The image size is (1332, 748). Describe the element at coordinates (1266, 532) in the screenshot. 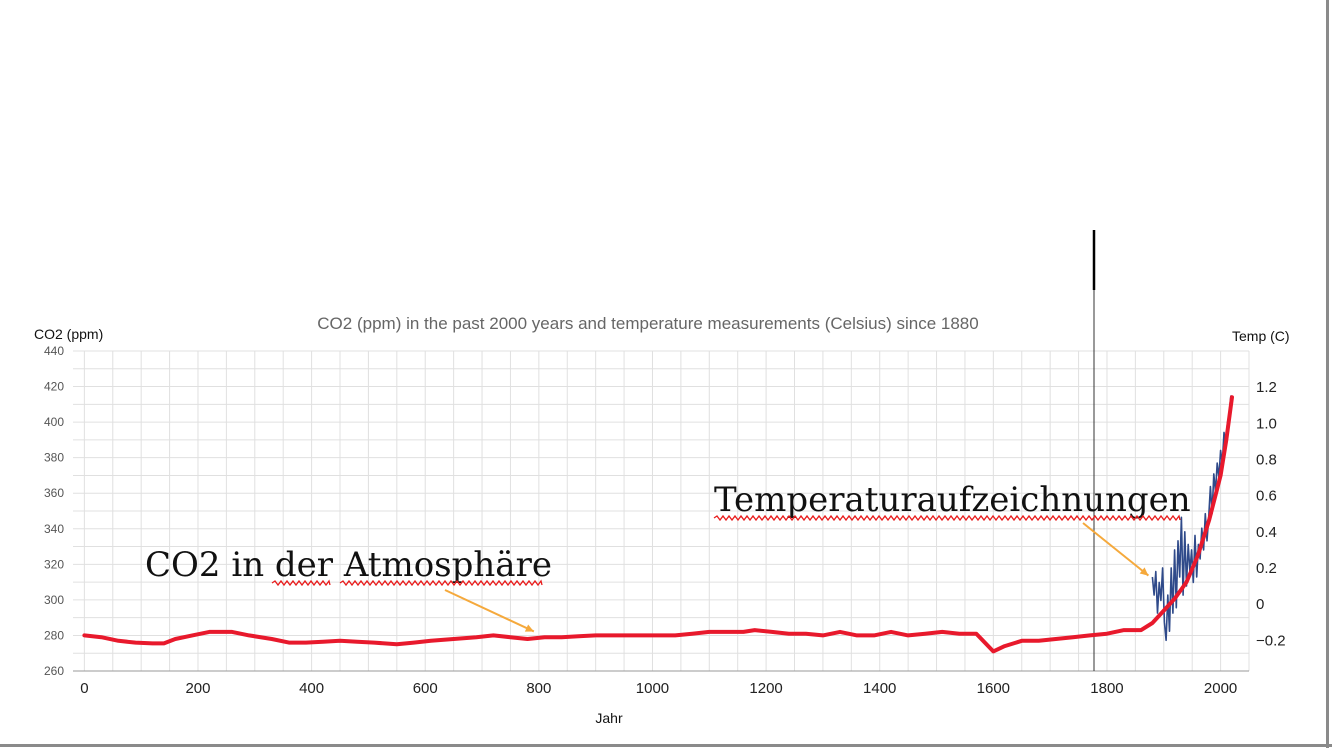

I see `y-tick-right-label: 0.4` at that location.